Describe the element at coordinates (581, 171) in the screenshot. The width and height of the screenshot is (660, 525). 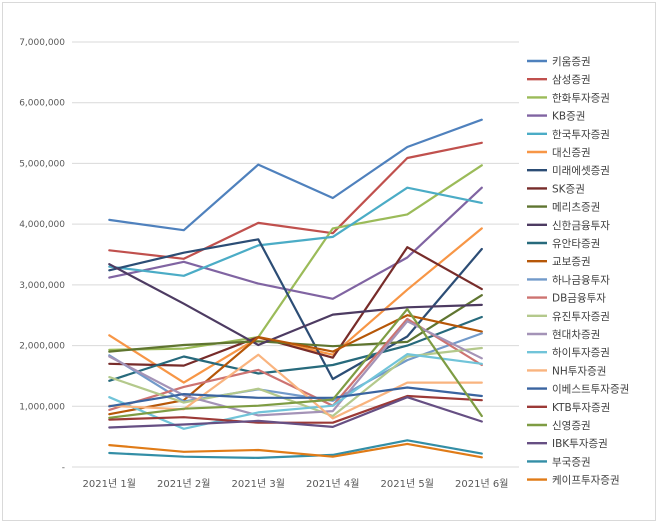
I see `legend-label: 미래에셋증권` at that location.